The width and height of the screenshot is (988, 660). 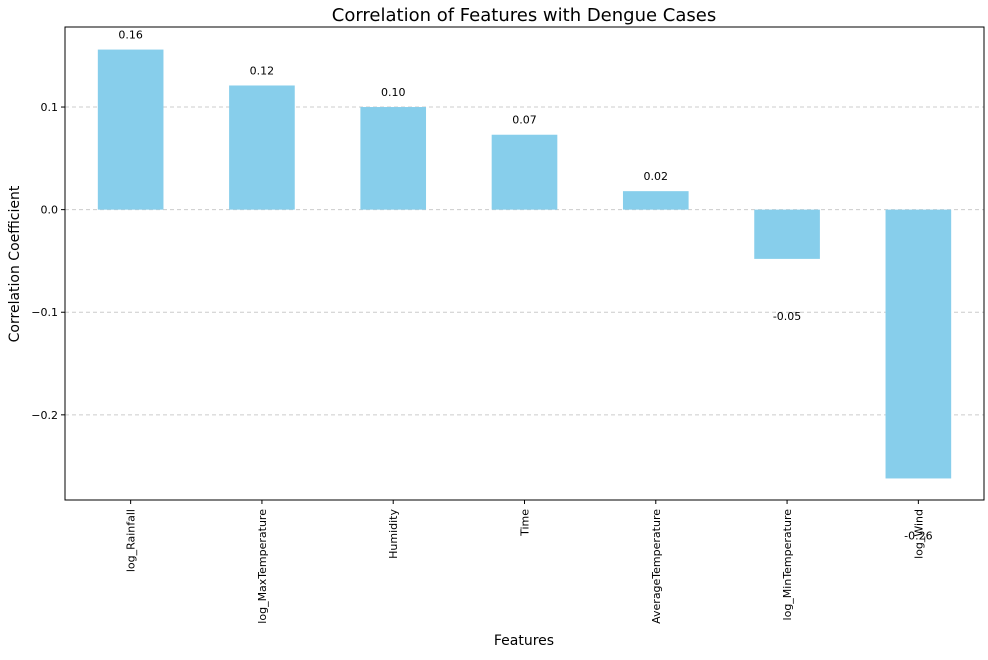 What do you see at coordinates (524, 641) in the screenshot?
I see `x-axis-label: Features` at bounding box center [524, 641].